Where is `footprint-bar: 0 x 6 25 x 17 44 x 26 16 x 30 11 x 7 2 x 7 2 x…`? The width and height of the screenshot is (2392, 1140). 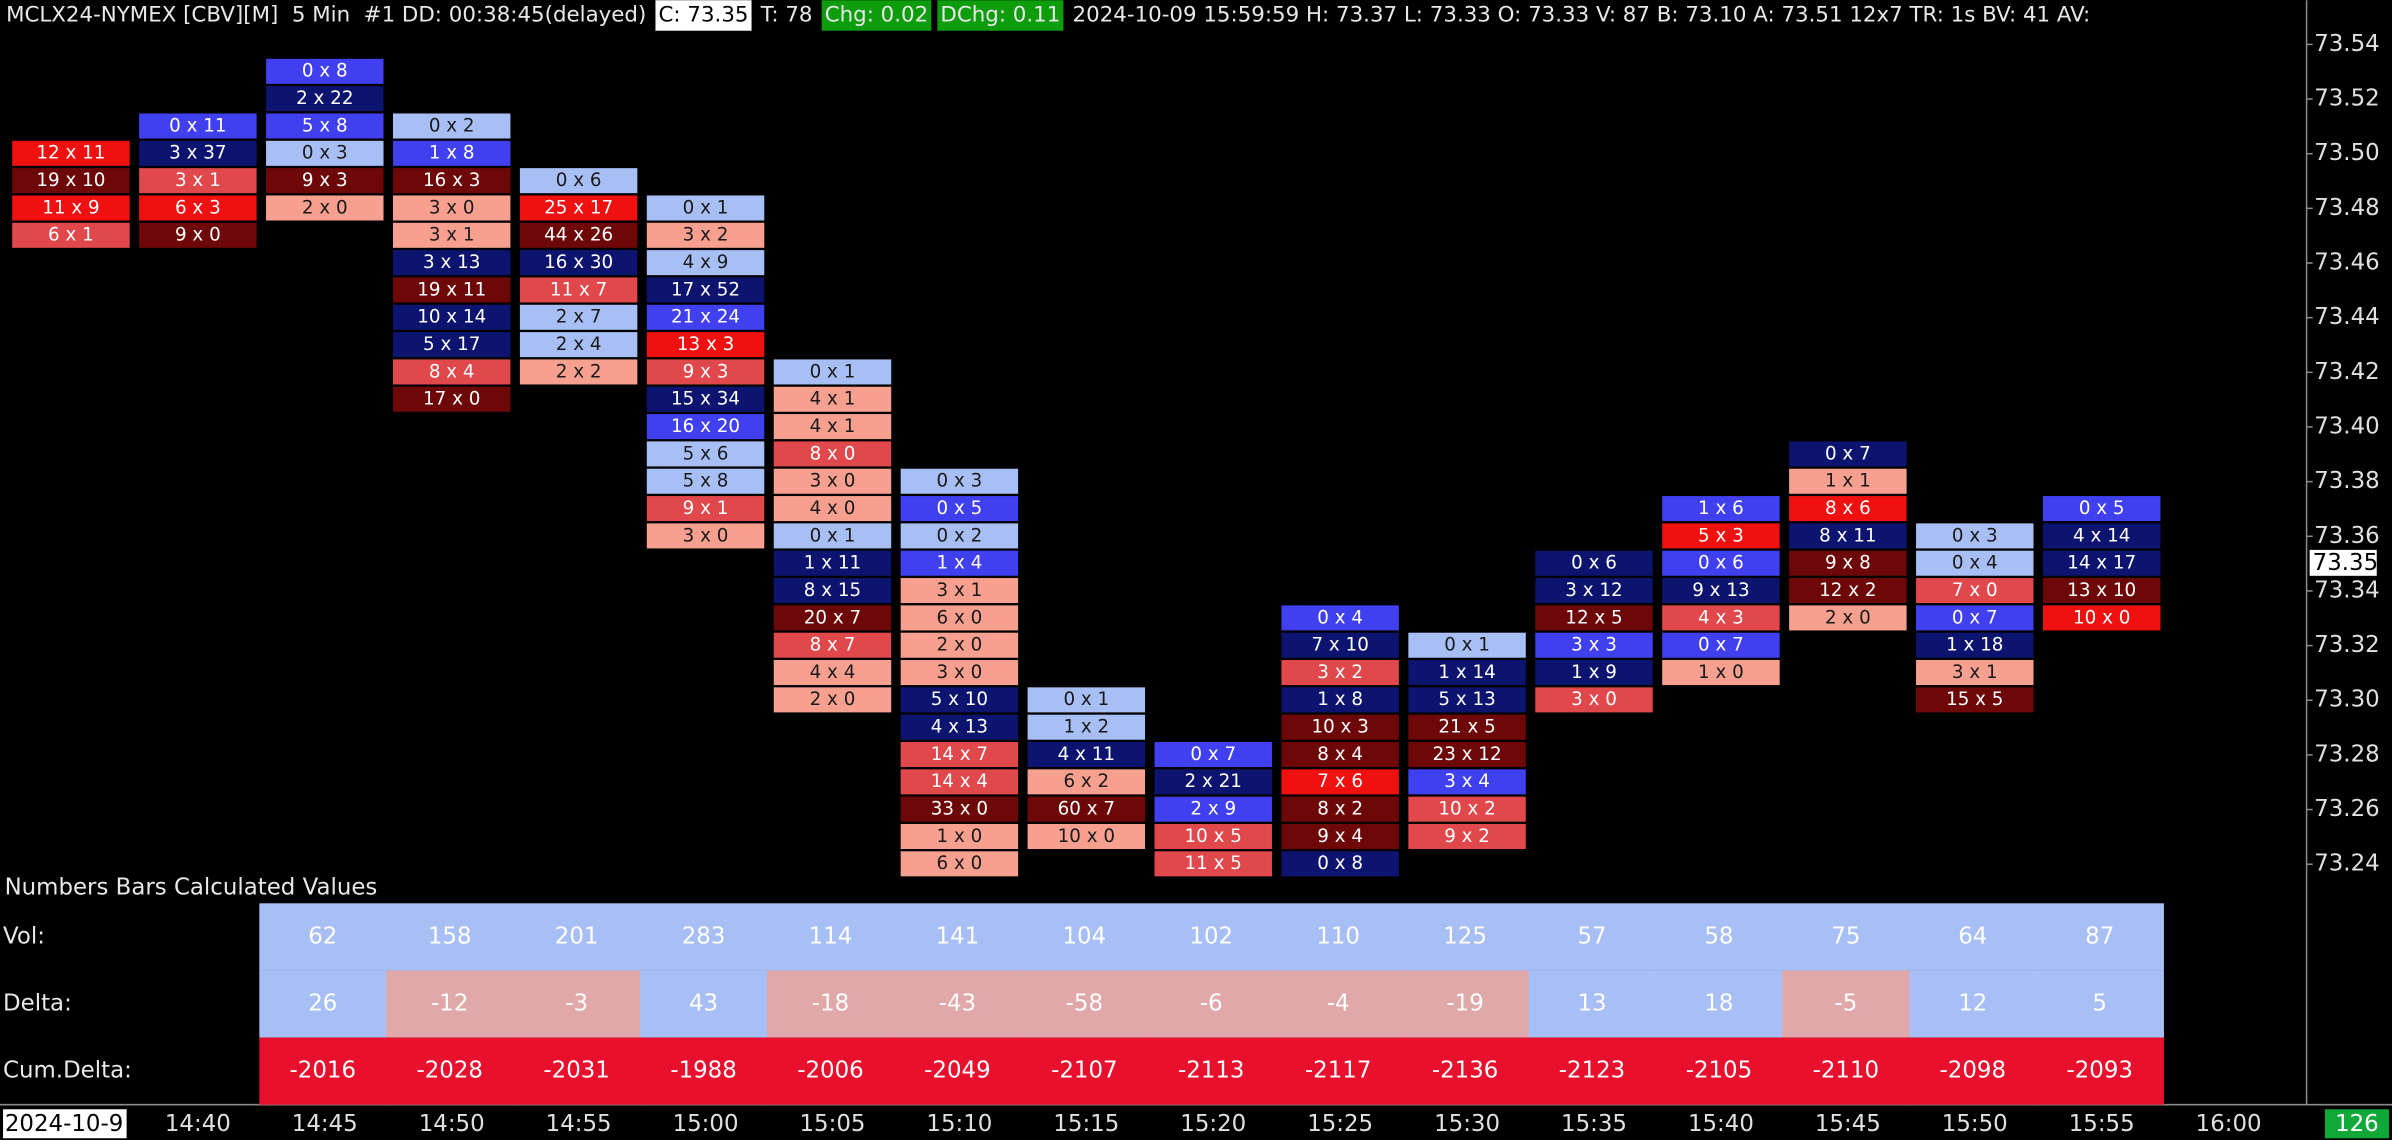
footprint-bar: 0 x 6 25 x 17 44 x 26 16 x 30 11 x 7 2 x 7 2 x… is located at coordinates (578, 276).